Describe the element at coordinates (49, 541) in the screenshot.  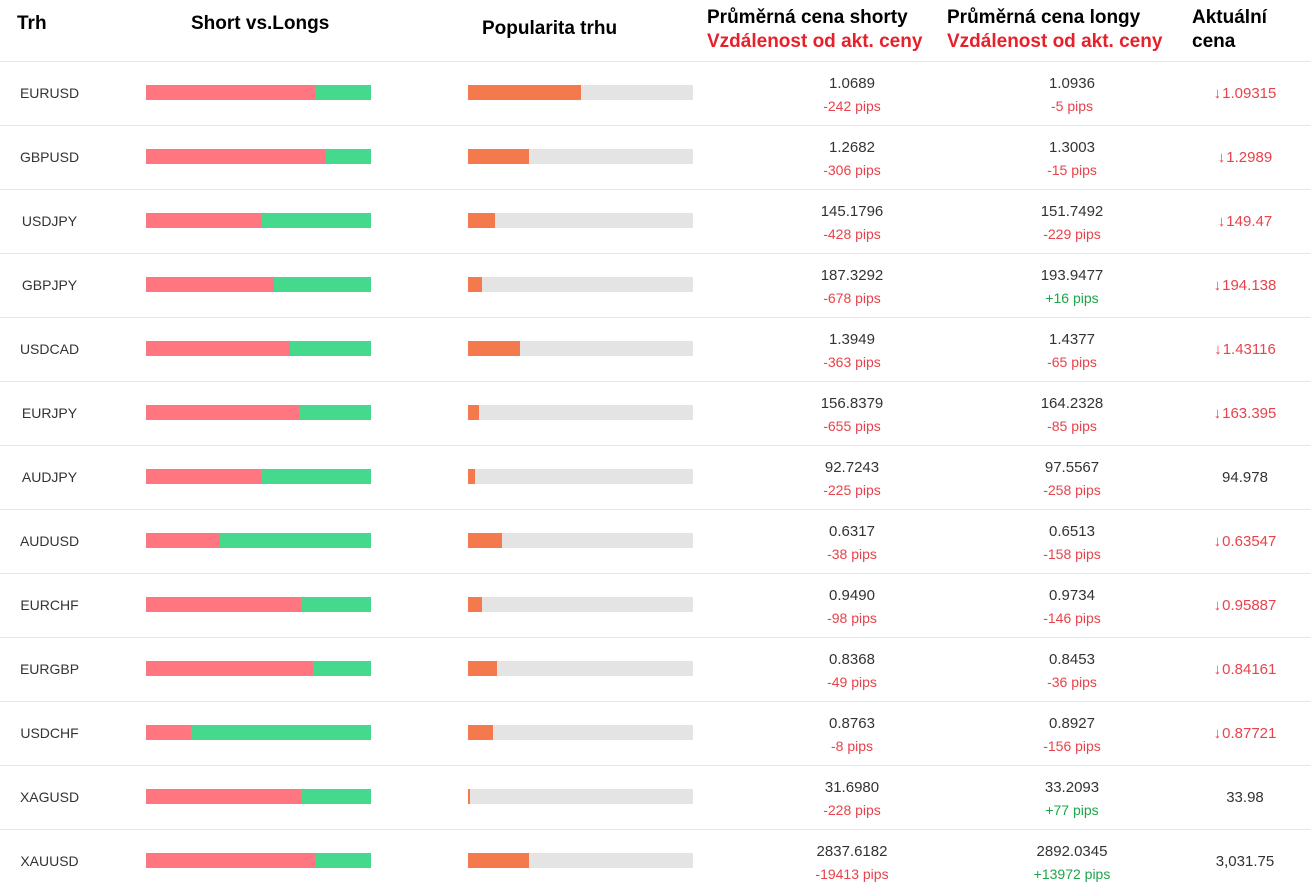
I see `market-name: AUDUSD` at that location.